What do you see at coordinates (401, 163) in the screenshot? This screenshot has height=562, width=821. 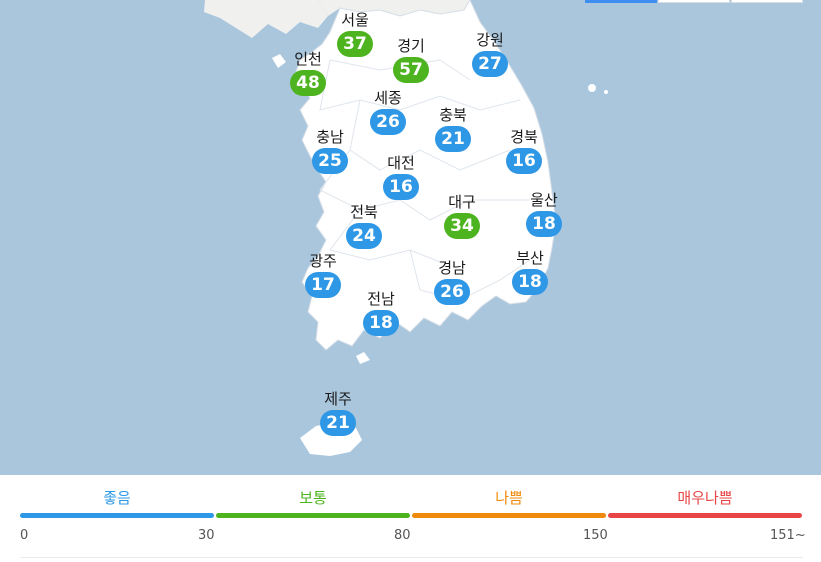 I see `region-name: 대전` at bounding box center [401, 163].